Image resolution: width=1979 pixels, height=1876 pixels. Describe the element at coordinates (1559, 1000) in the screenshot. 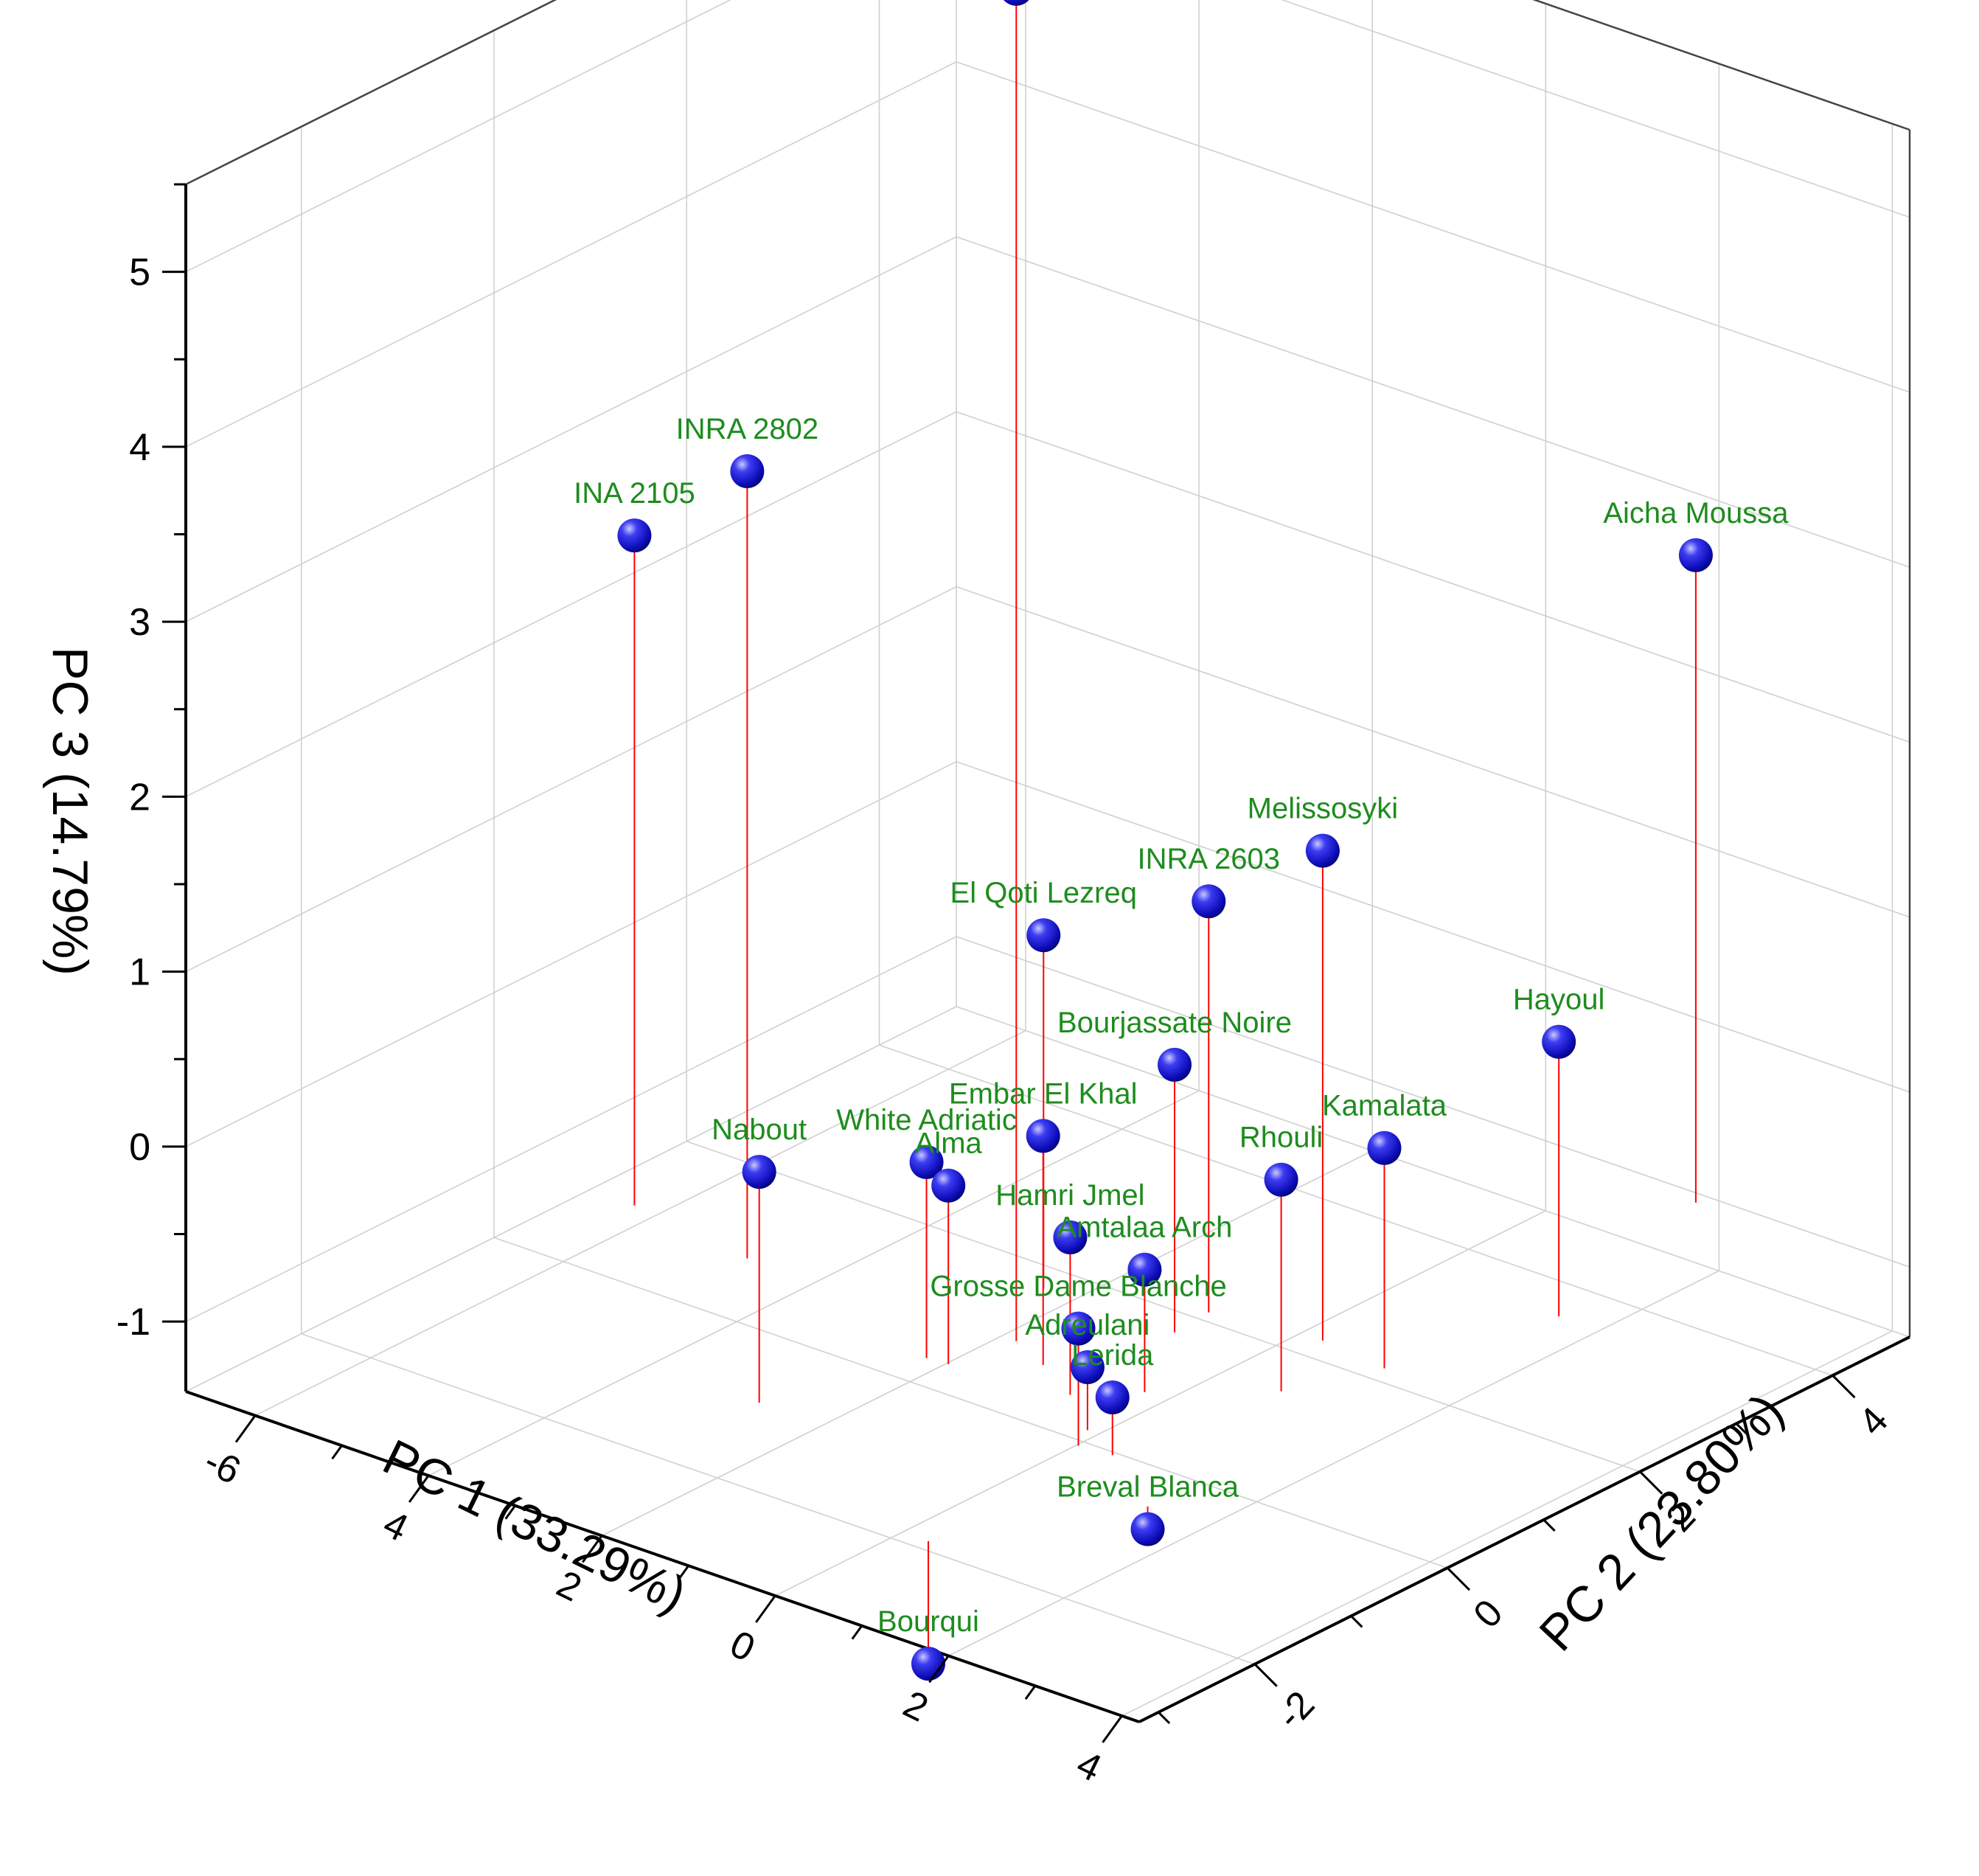

I see `data-point-label: Hayoul` at that location.